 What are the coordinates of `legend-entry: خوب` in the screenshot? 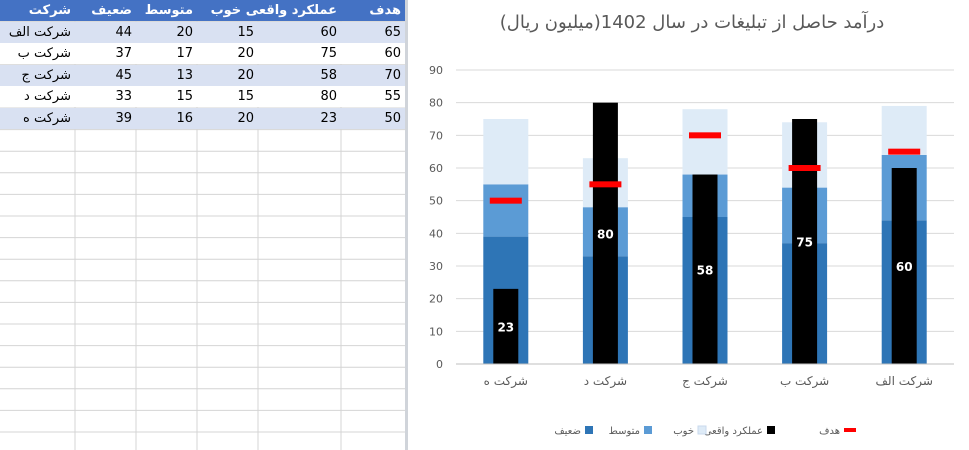 It's located at (690, 431).